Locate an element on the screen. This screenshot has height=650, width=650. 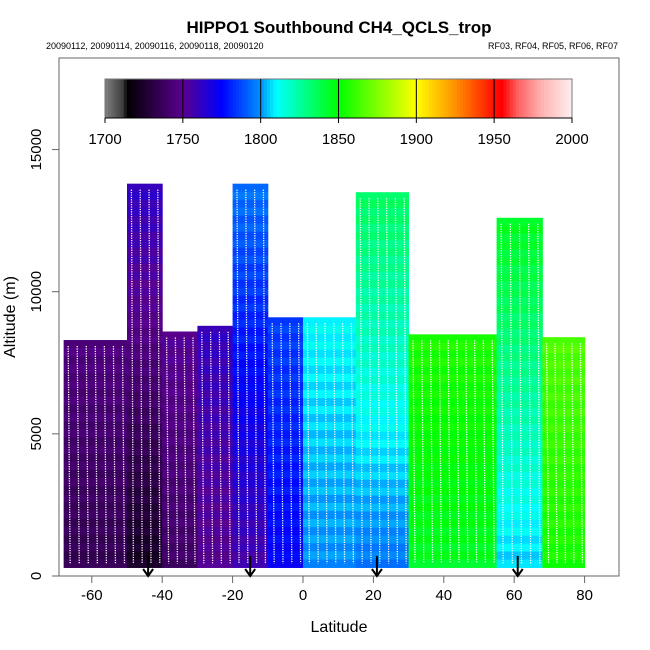
flight-marker-arrowhead is located at coordinates (148, 573).